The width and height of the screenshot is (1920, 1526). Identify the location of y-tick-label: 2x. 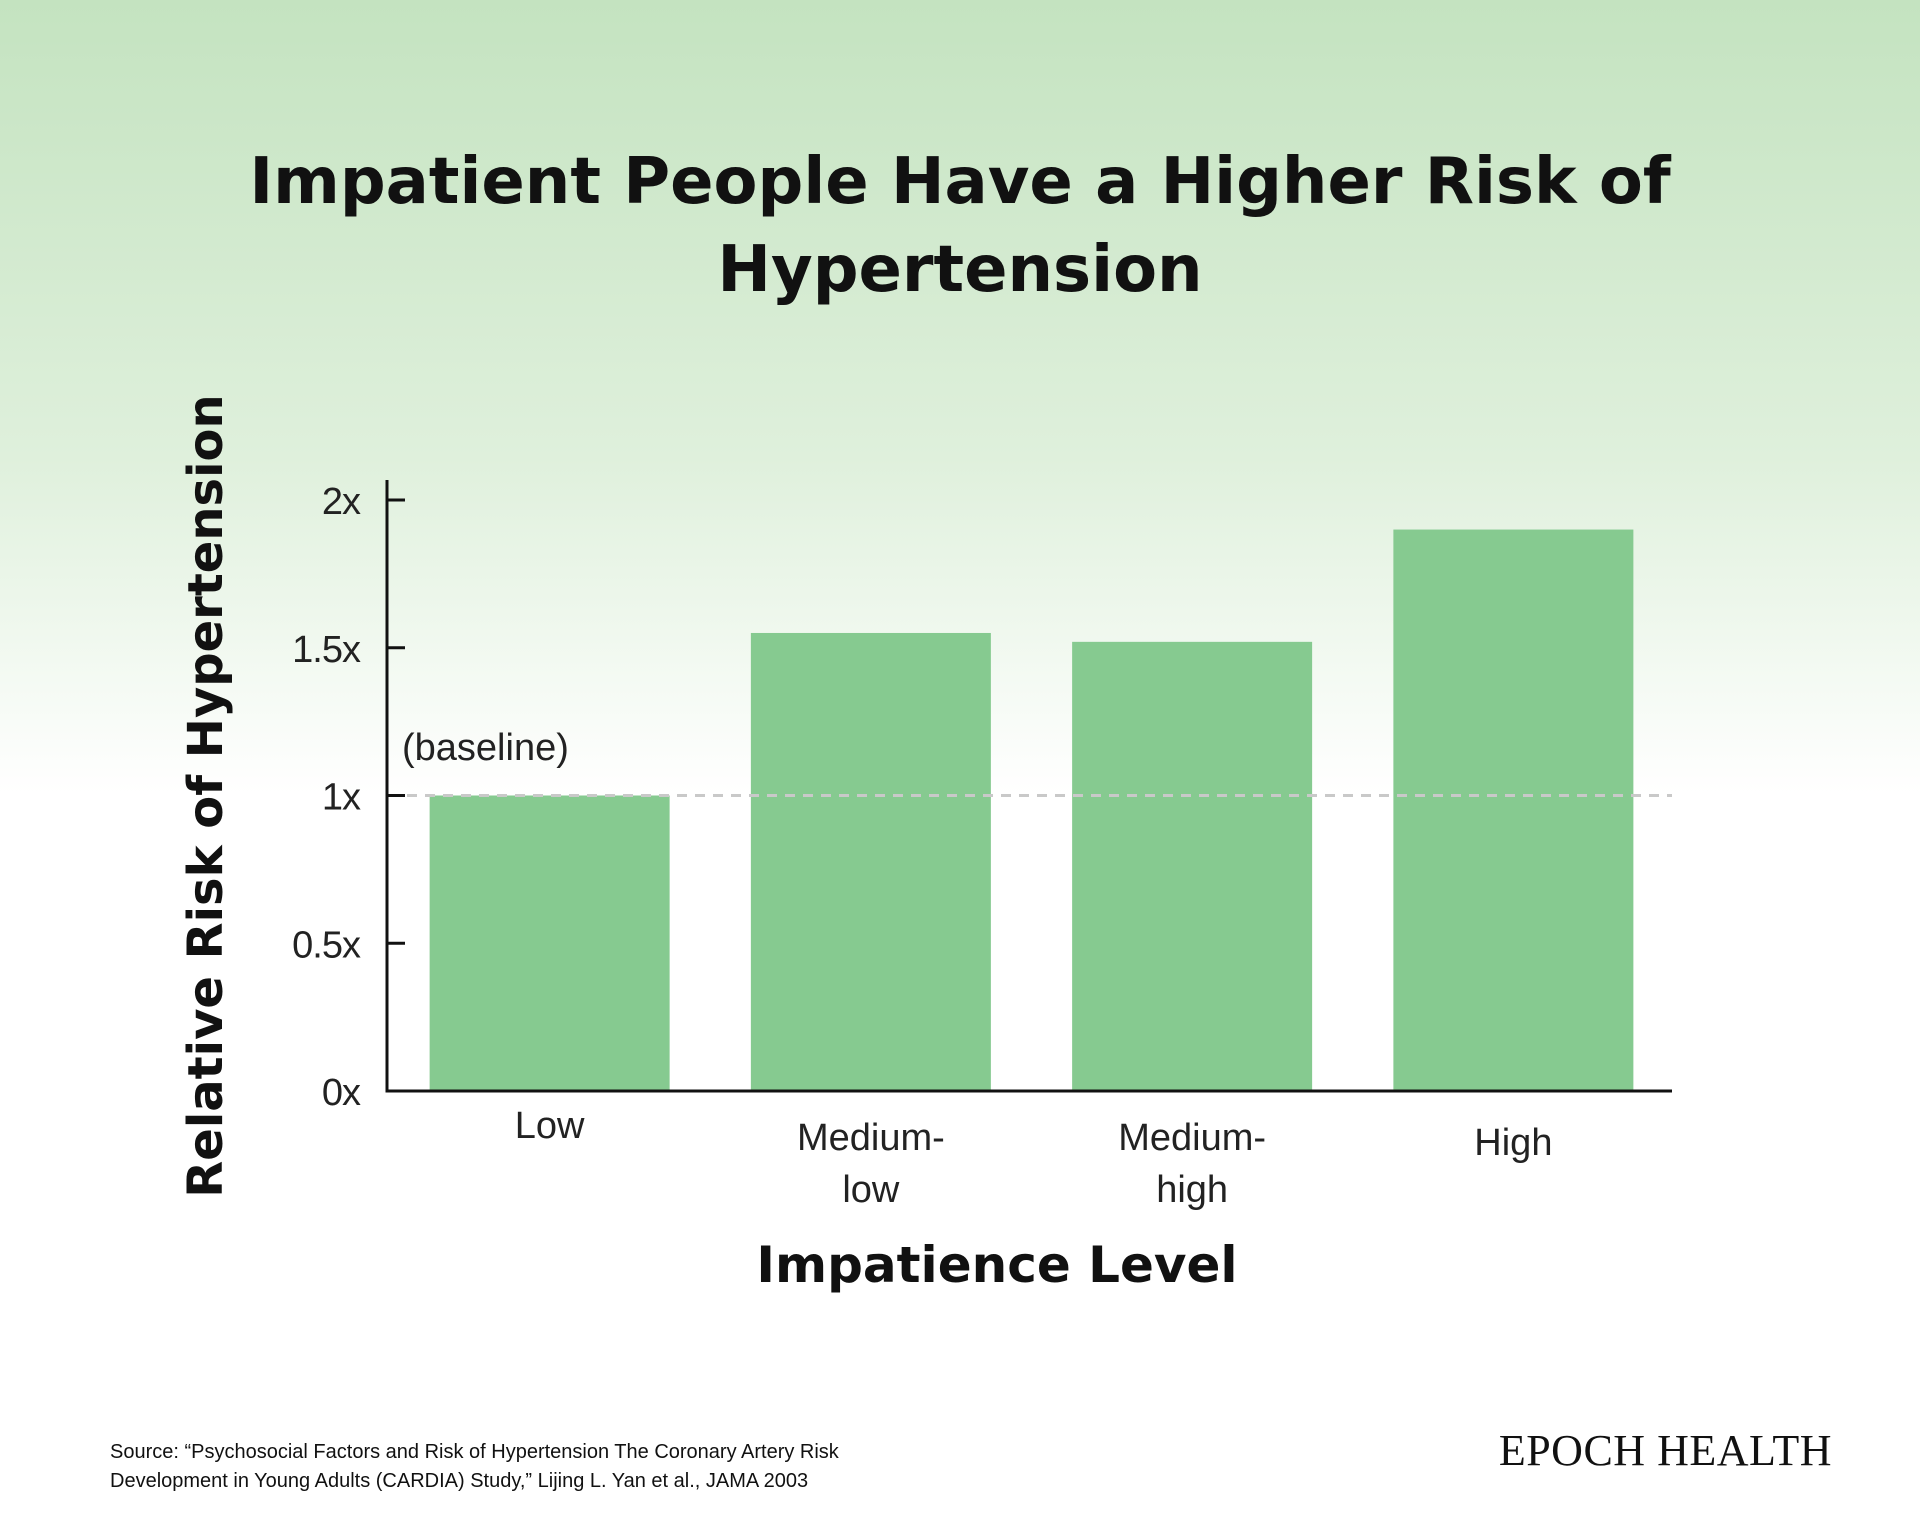
(341, 502).